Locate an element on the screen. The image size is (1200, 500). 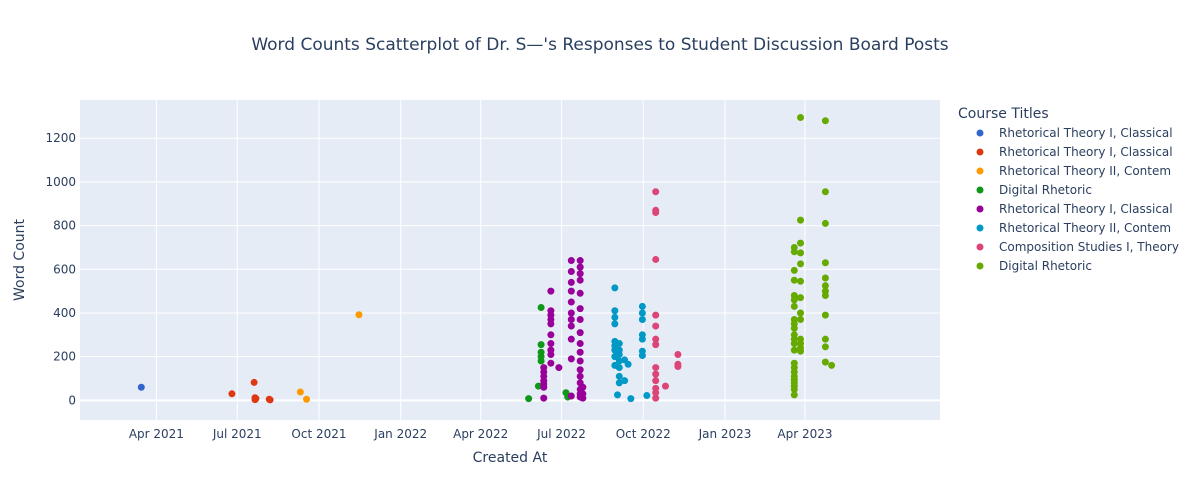
legend-item: Composition Studies I, Theory is located at coordinates (1077, 247).